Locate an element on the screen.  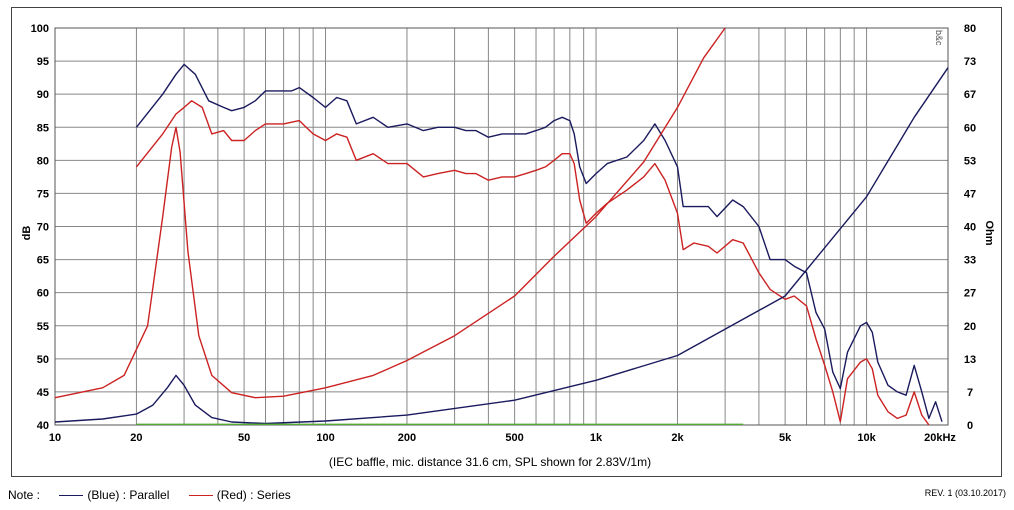
y-tick-label-left: 100 is located at coordinates (40, 29).